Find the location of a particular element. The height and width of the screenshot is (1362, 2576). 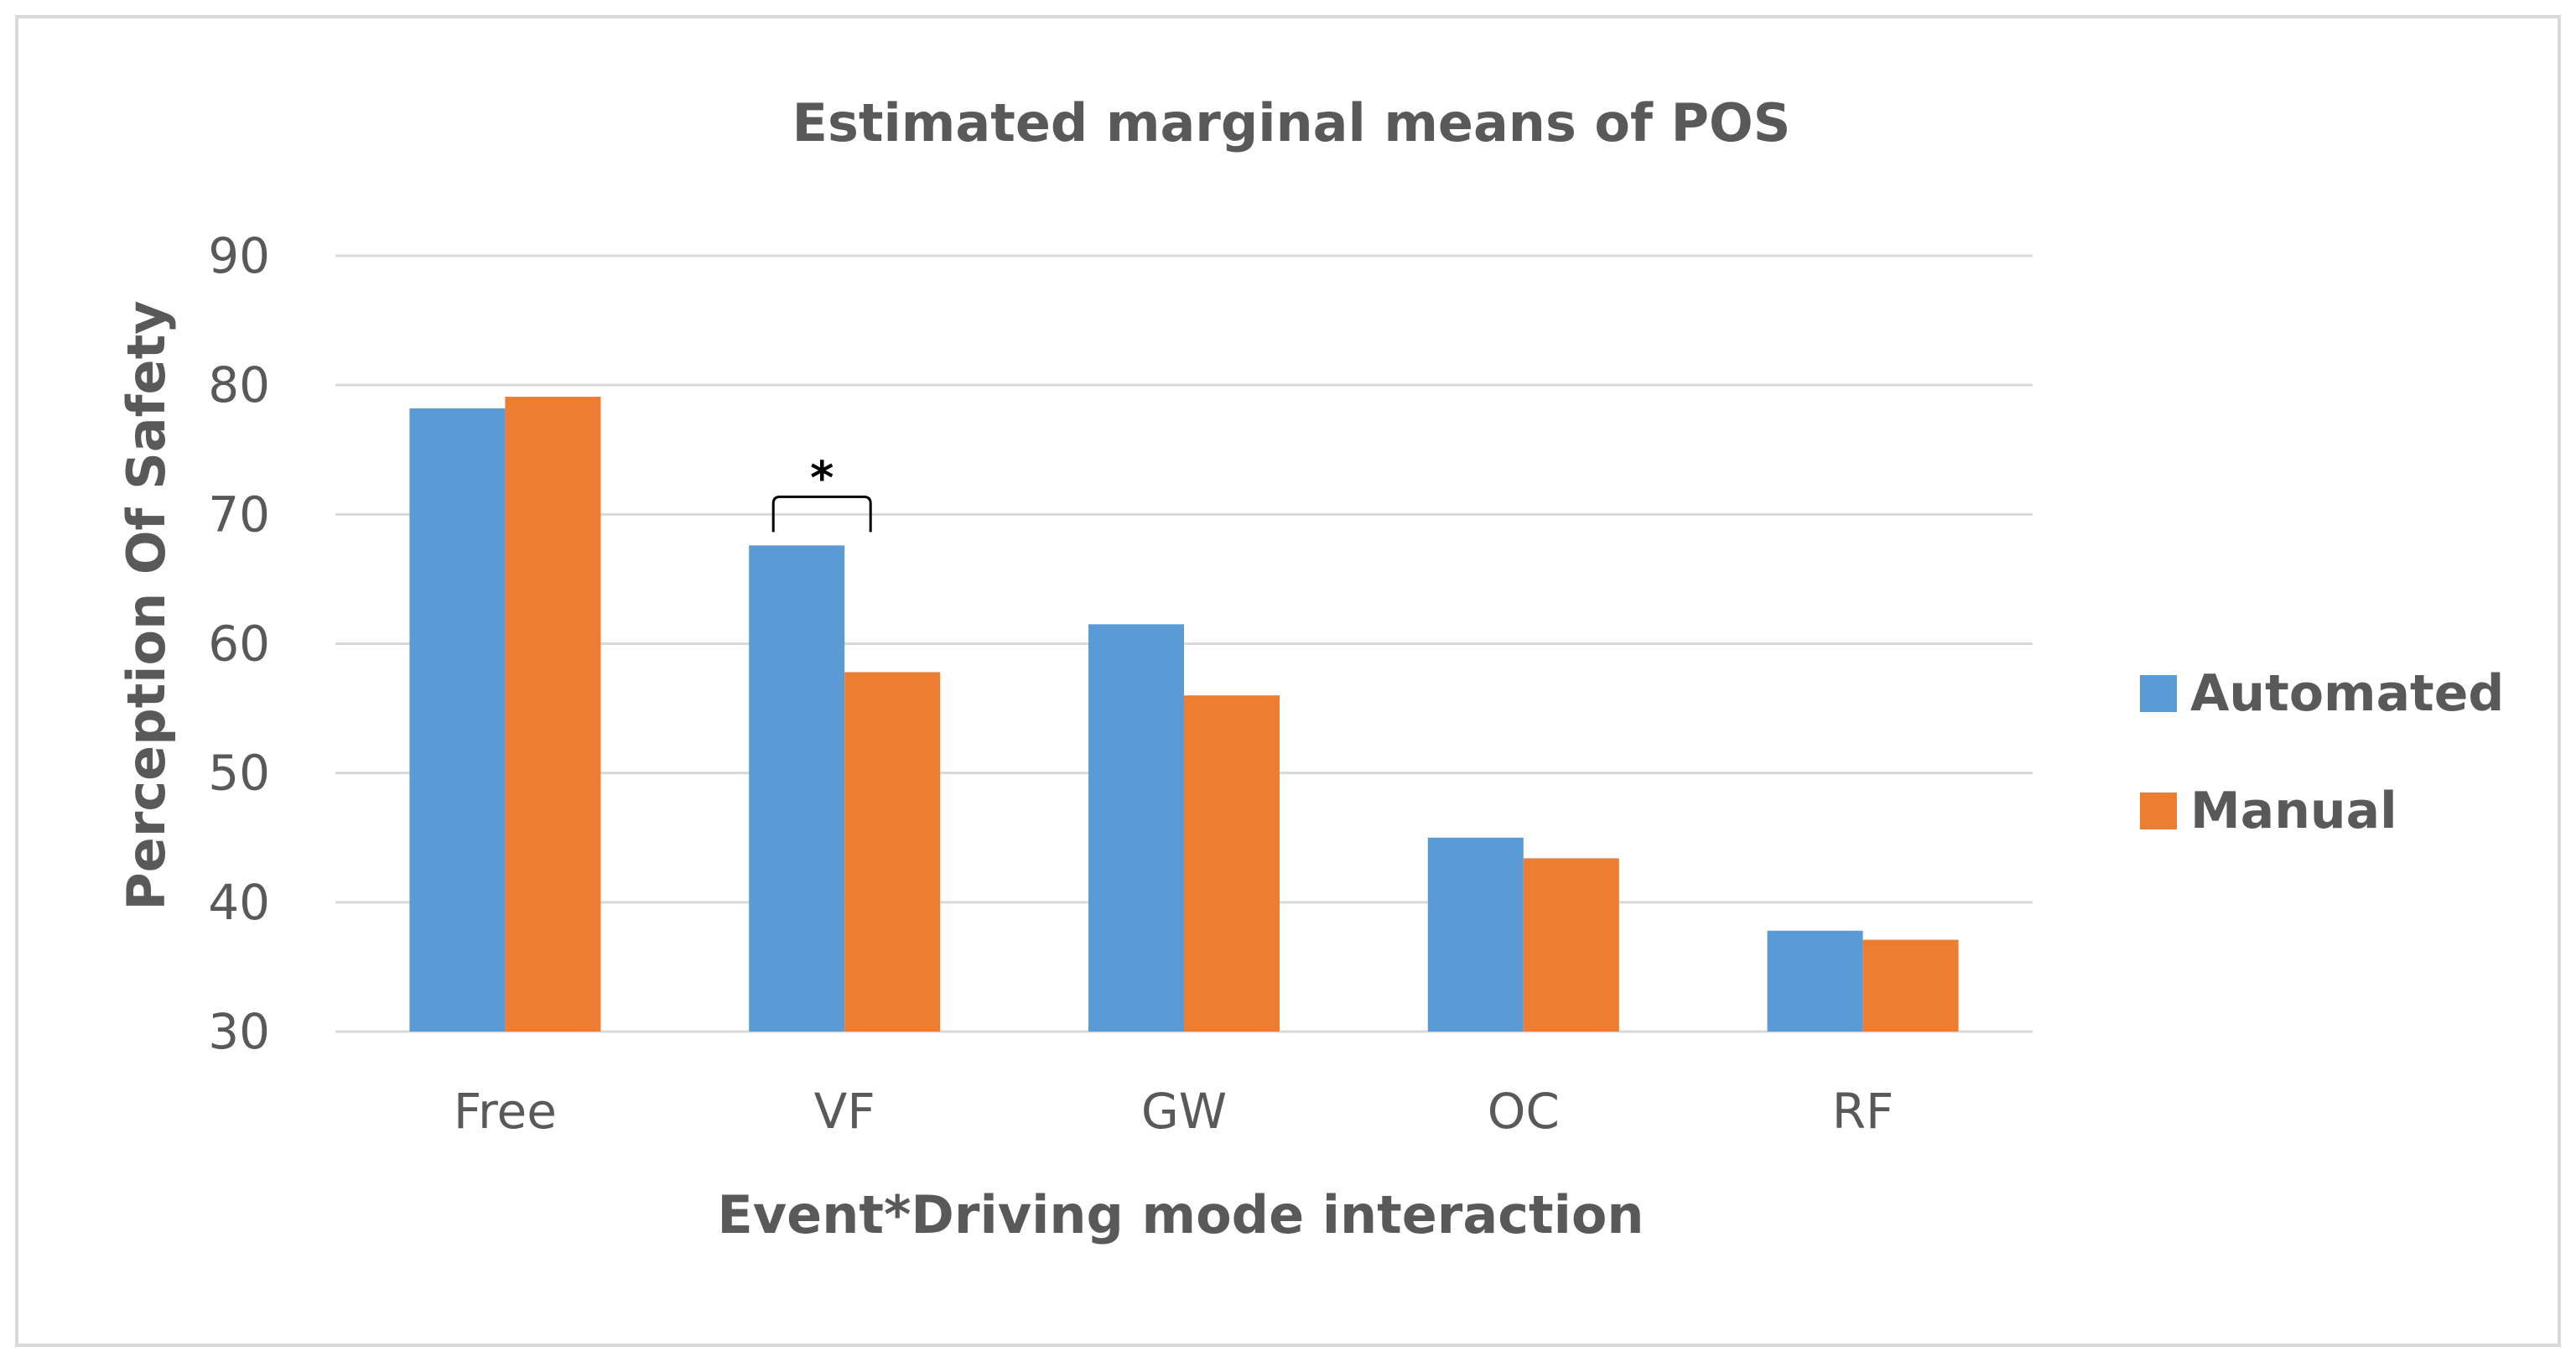

x-axis-ticks: Free VF GW OC RF is located at coordinates (1174, 1111).